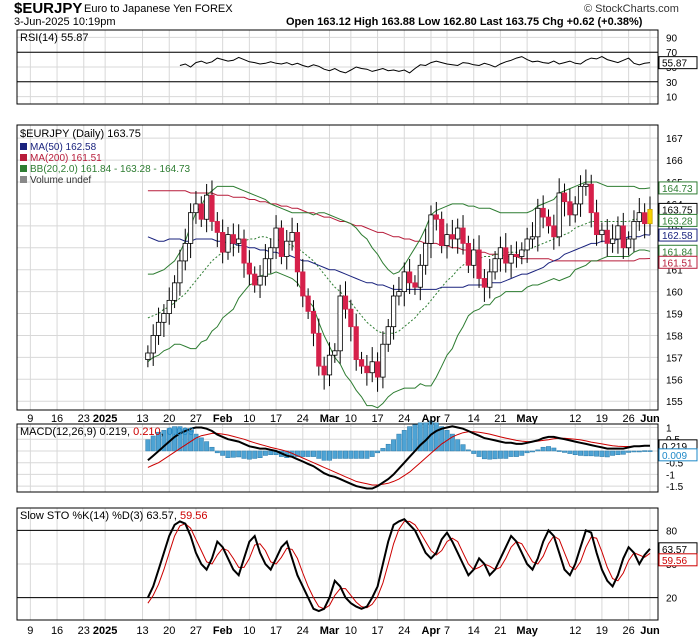 This screenshot has width=700, height=639. What do you see at coordinates (674, 456) in the screenshot?
I see `macd-hist-last-value-text: 0.009` at bounding box center [674, 456].